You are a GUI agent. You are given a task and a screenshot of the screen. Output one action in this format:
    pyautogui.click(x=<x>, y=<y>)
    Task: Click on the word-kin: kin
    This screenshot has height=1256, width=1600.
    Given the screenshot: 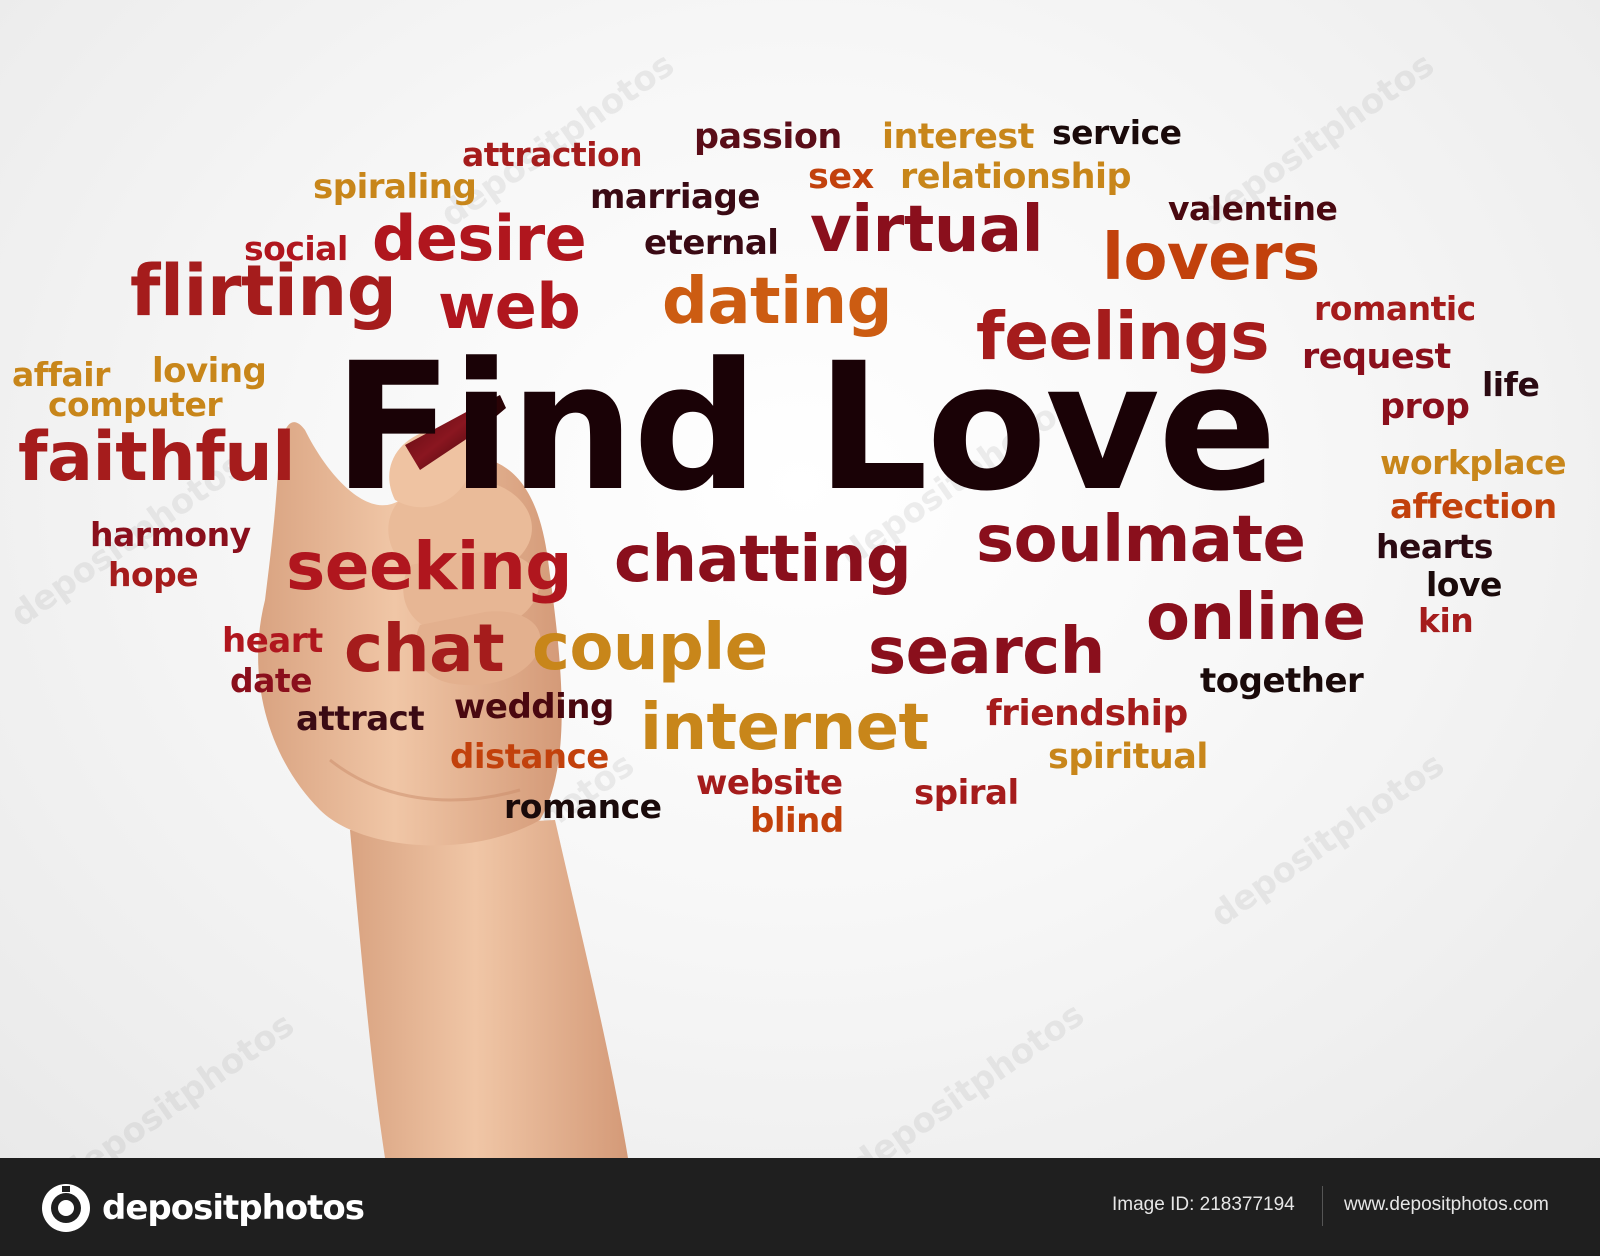 What is the action you would take?
    pyautogui.click(x=1446, y=620)
    